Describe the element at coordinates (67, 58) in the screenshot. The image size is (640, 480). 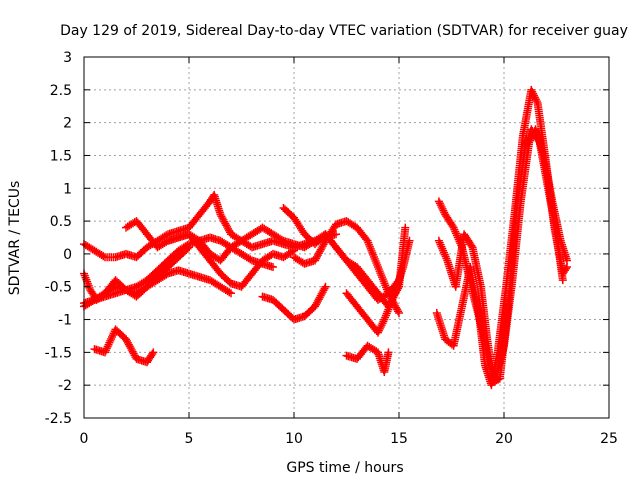
I see `y-tick-label: 3` at that location.